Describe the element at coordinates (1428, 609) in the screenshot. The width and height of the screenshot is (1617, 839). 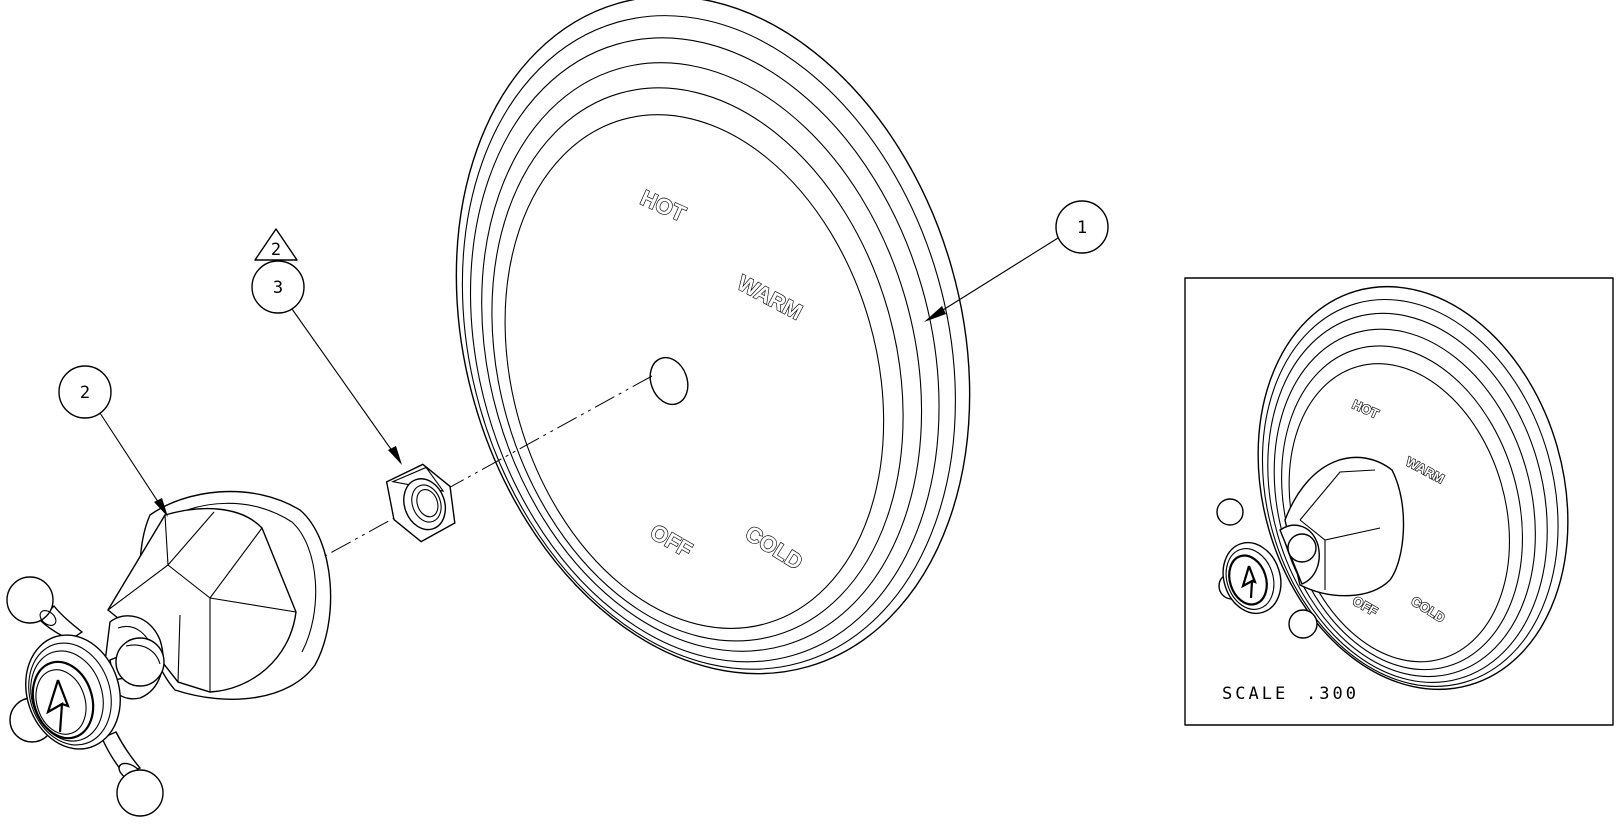
I see `detail-label-cold: COLD` at that location.